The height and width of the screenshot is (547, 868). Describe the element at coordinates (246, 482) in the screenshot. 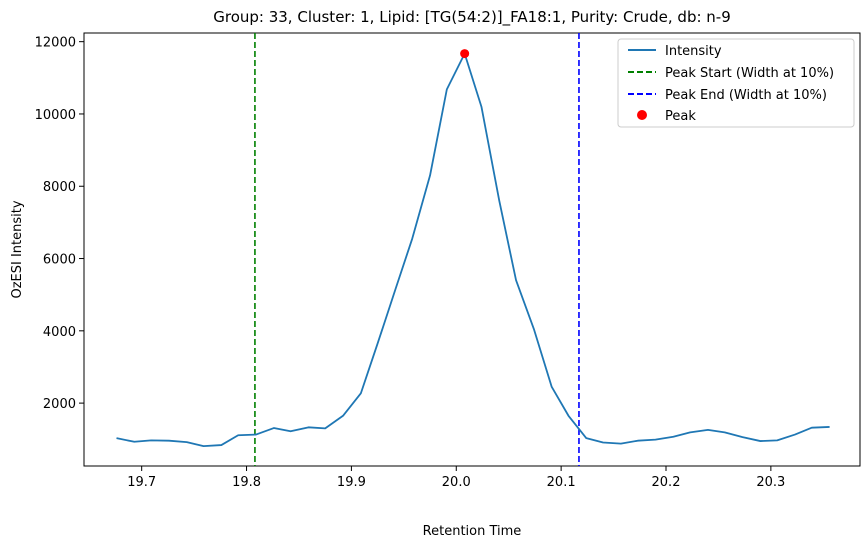

I see `x-tick-label: 19.8` at that location.